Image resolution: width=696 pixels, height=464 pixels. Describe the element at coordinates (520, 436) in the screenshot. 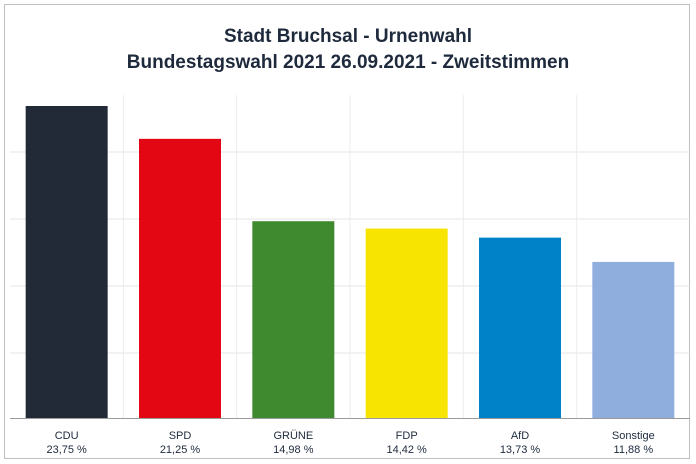

I see `x-tick-label-5: AfD` at that location.